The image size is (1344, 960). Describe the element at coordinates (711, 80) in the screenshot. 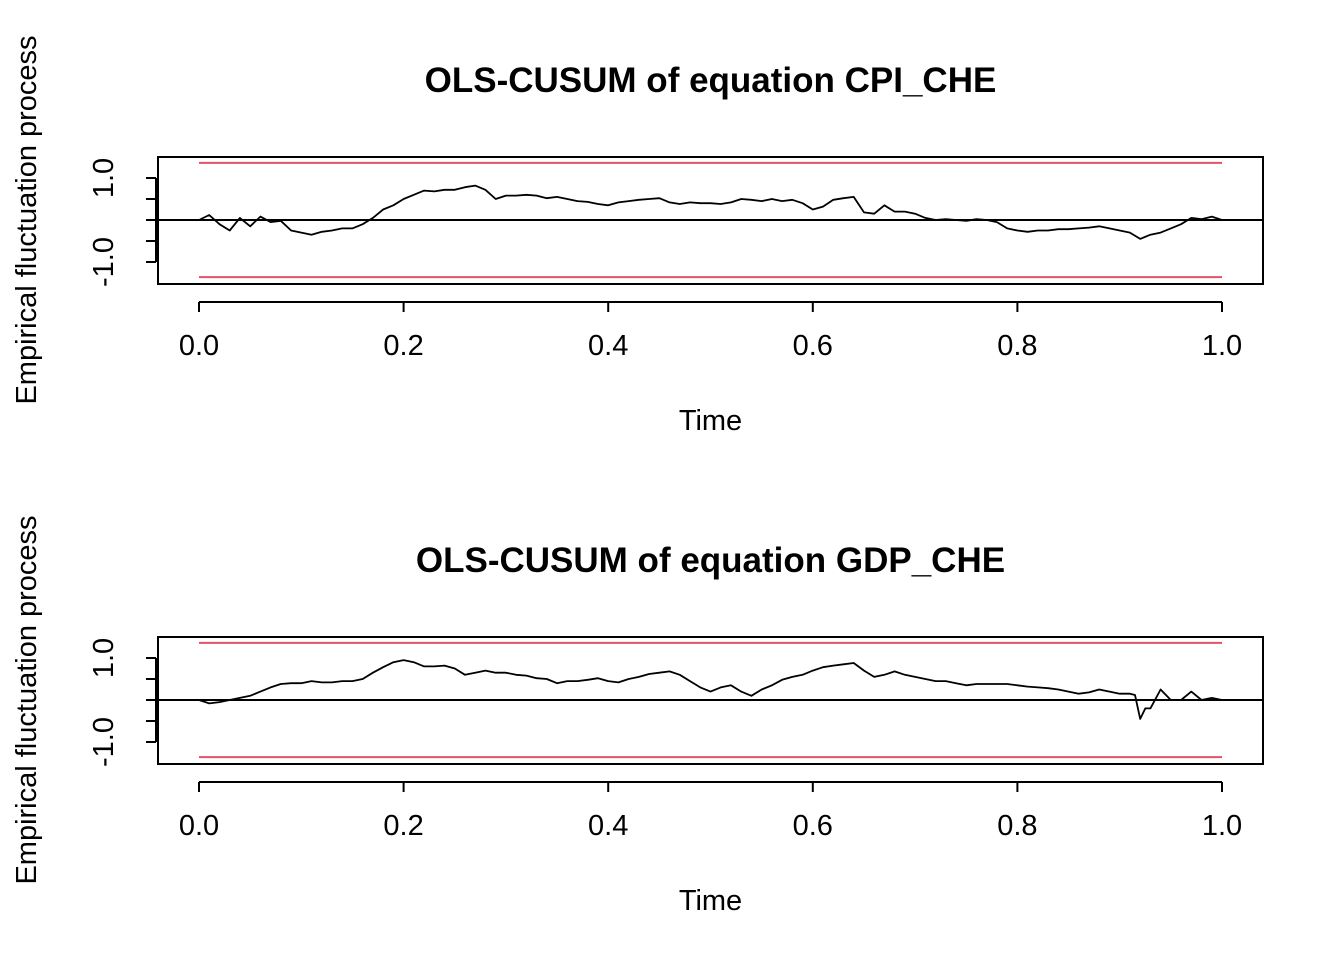

I see `chart-title: OLS-CUSUM of equation CPI_CHE` at that location.